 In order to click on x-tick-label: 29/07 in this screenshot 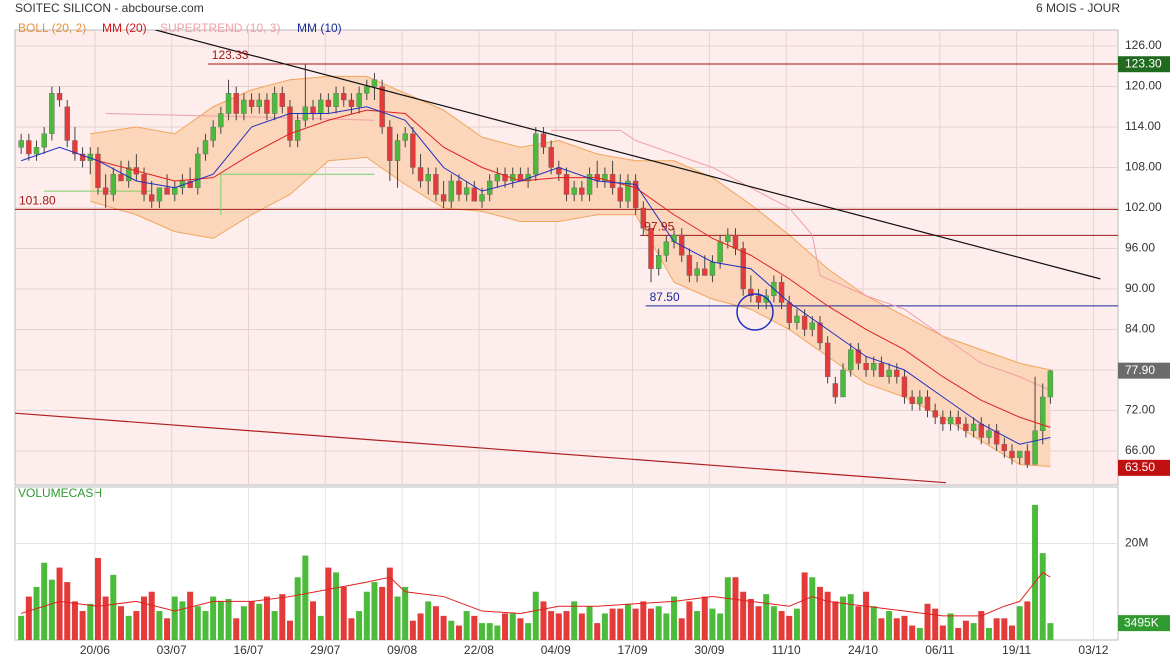, I will do `click(325, 650)`.